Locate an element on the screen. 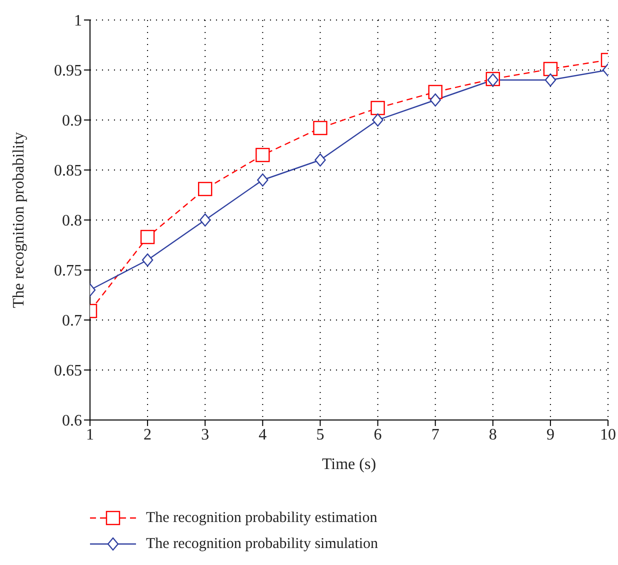 The height and width of the screenshot is (565, 618). y-tick-label: 0.9 is located at coordinates (72, 121).